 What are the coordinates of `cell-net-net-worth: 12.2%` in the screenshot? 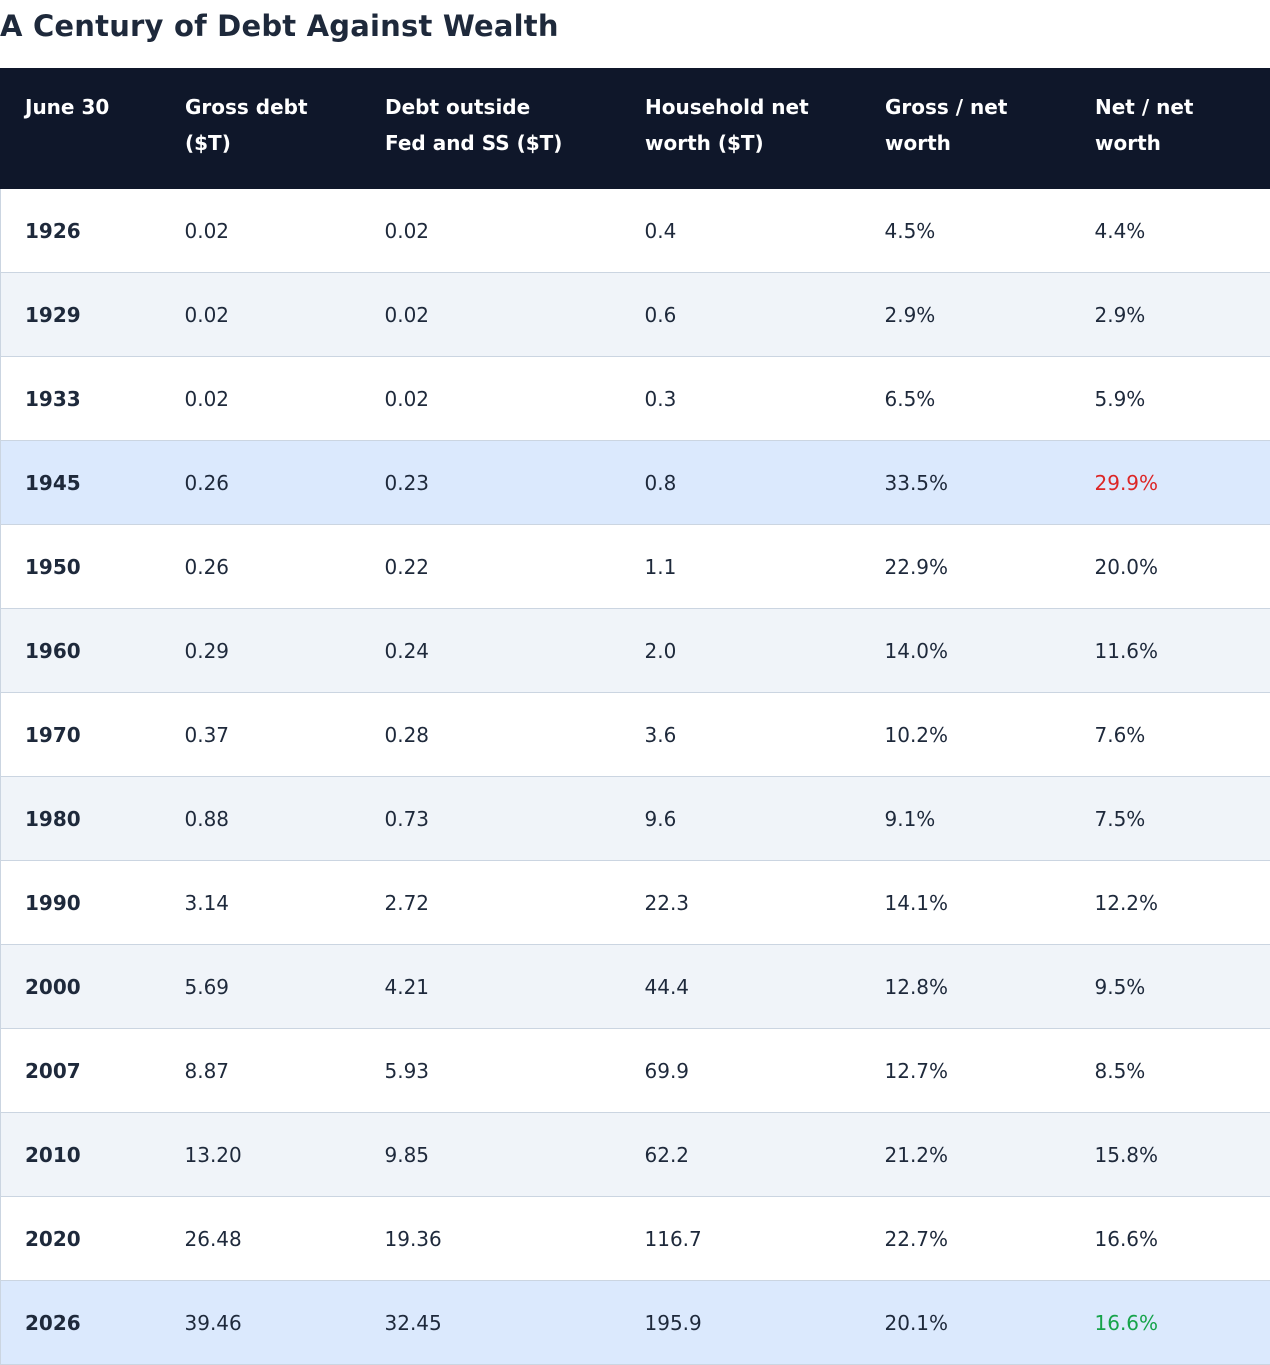 It's located at (1170, 903).